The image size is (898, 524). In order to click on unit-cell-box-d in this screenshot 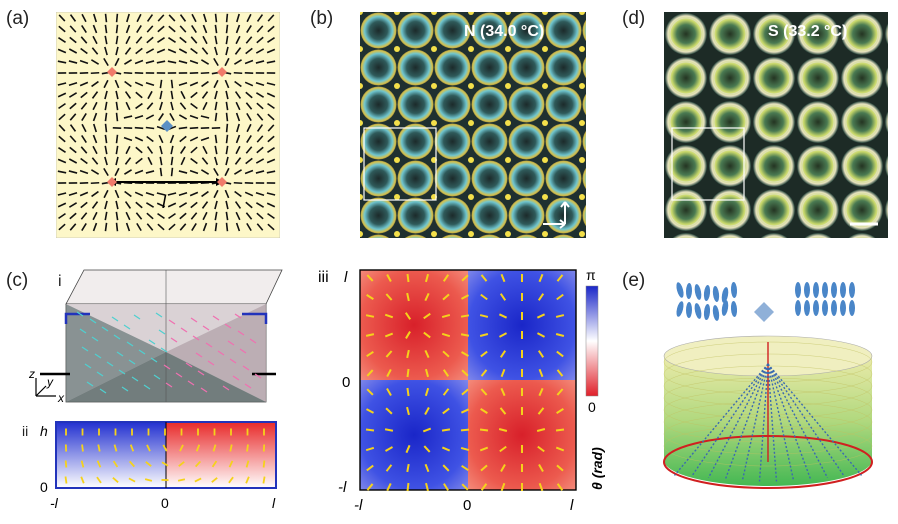, I will do `click(708, 164)`.